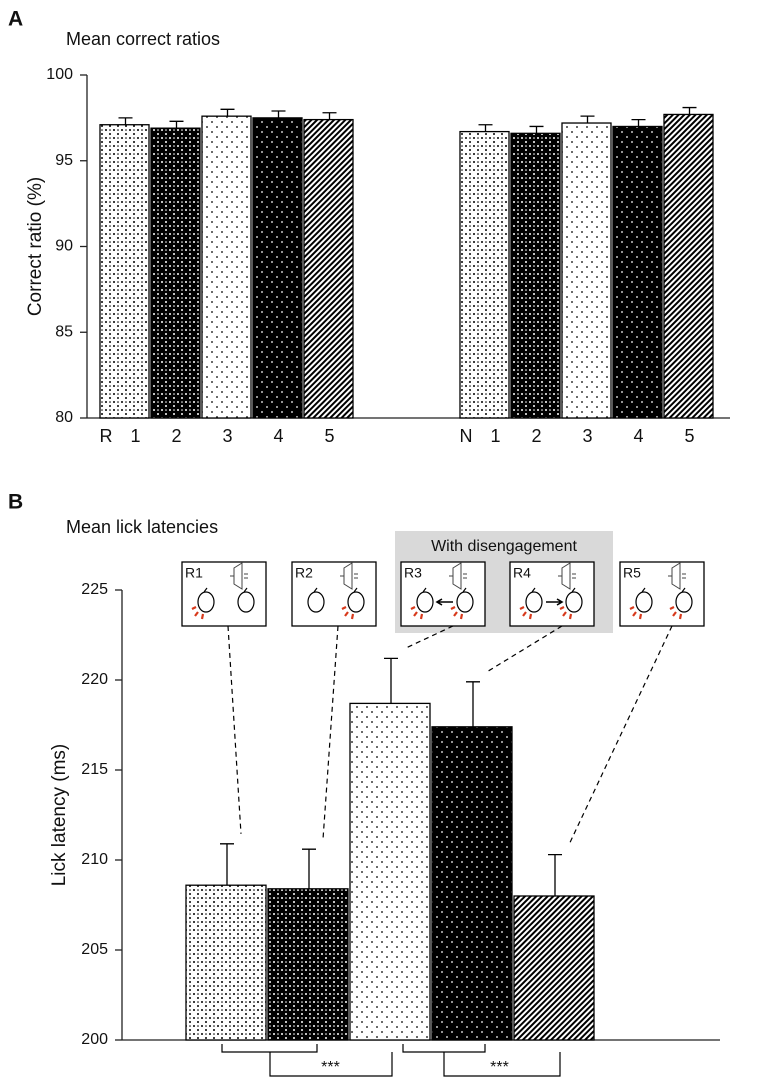 This screenshot has height=1081, width=762. I want to click on inset-title: With disengagement, so click(504, 546).